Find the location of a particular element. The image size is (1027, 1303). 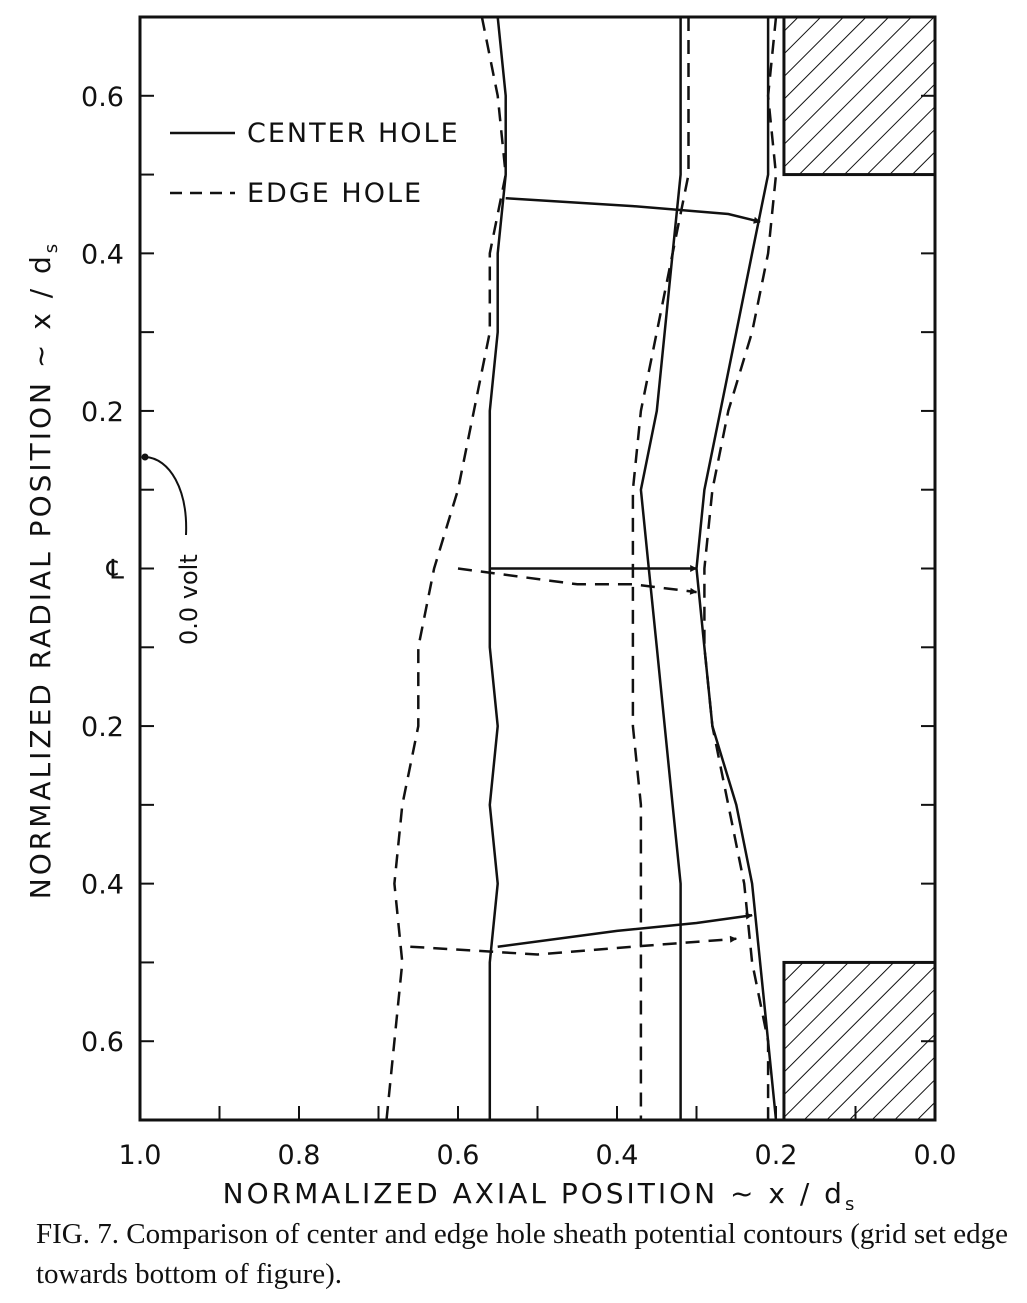

legend-label-center-hole: CENTER HOLE is located at coordinates (353, 133).